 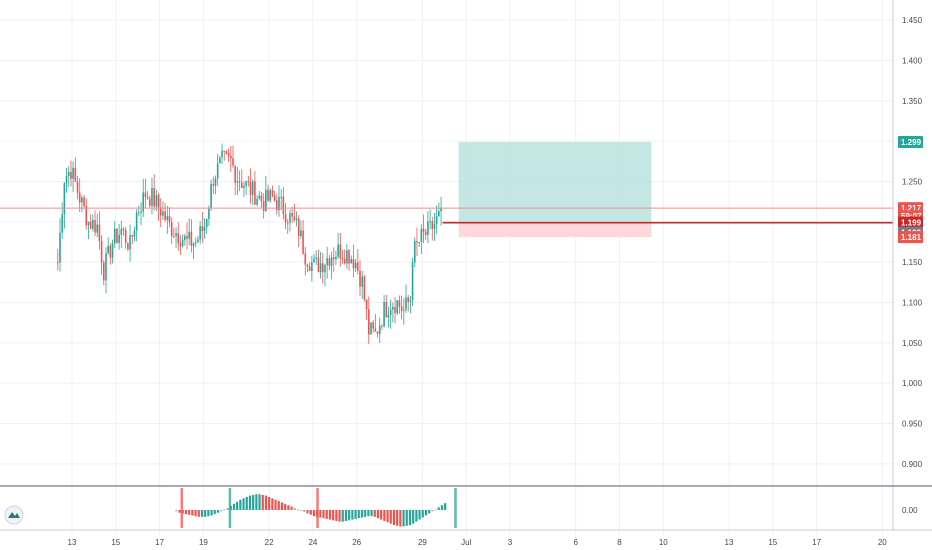 I want to click on time-tick-label: 24, so click(x=312, y=542).